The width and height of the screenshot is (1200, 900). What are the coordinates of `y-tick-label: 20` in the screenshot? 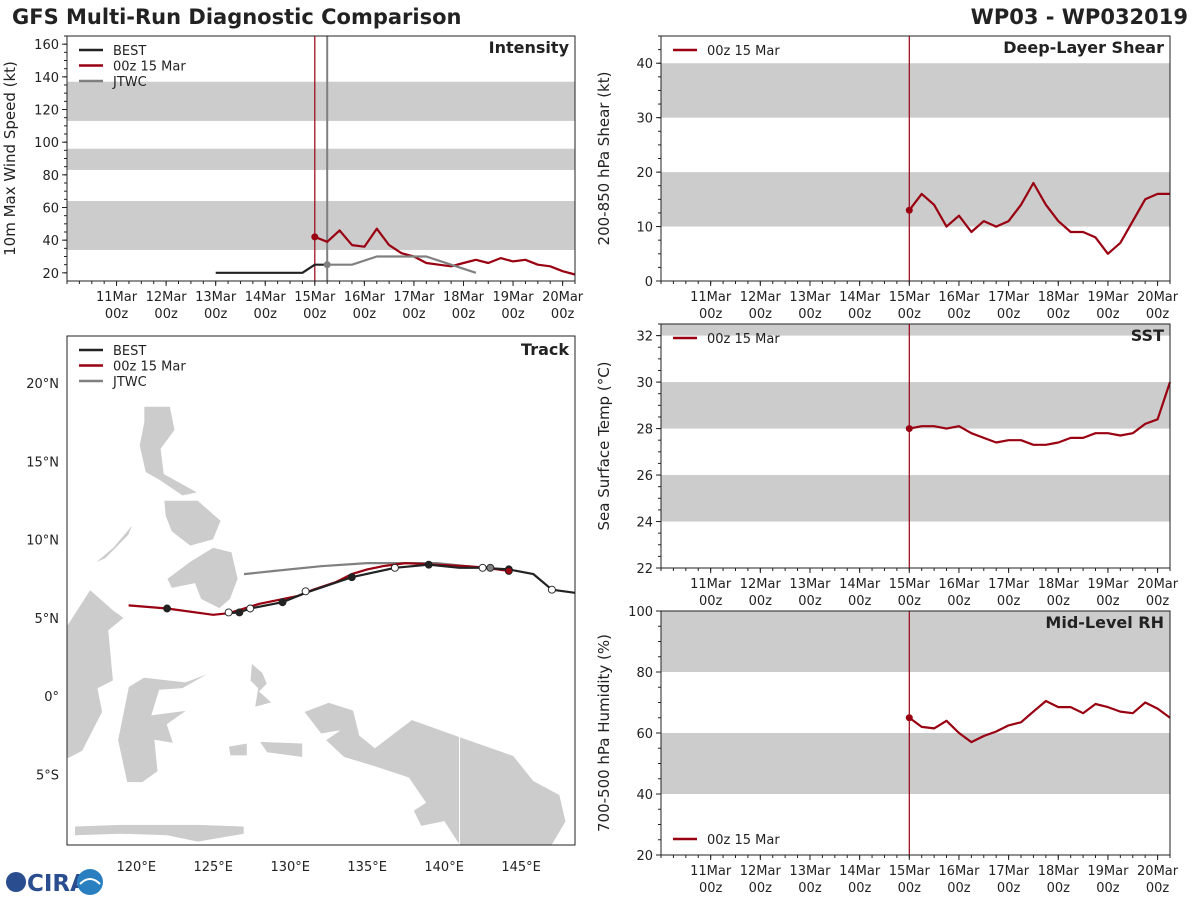 It's located at (644, 856).